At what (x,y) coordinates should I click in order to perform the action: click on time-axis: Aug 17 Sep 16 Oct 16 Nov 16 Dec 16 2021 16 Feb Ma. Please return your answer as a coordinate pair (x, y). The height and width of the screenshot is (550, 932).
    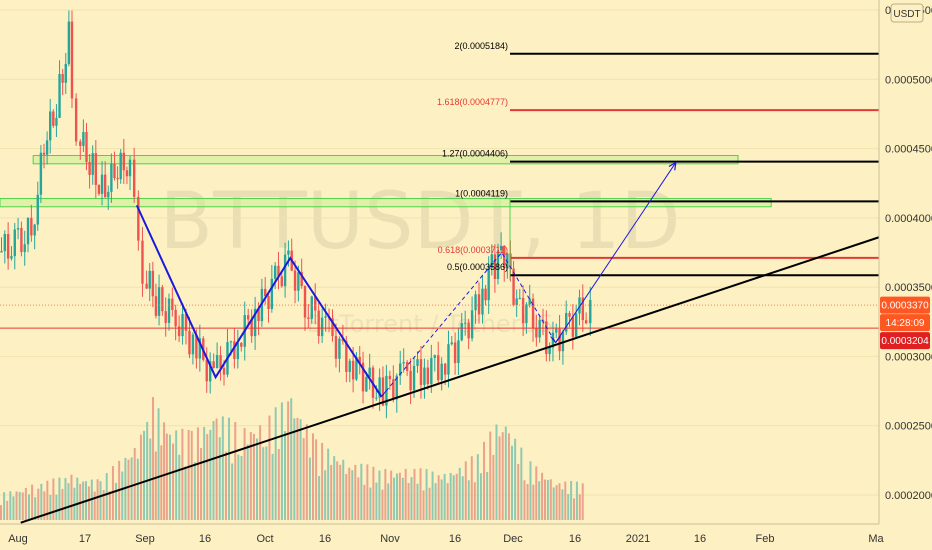
    Looking at the image, I should click on (442, 534).